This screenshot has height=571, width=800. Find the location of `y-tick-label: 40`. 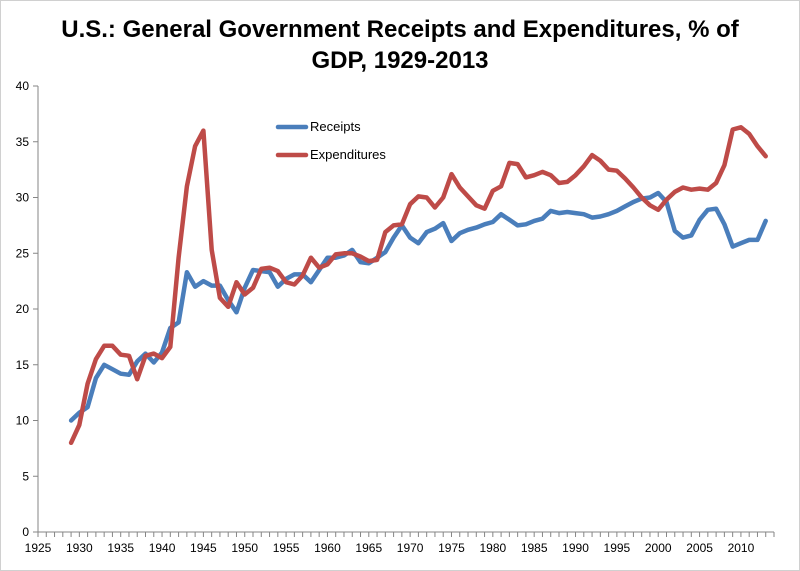

y-tick-label: 40 is located at coordinates (23, 86).